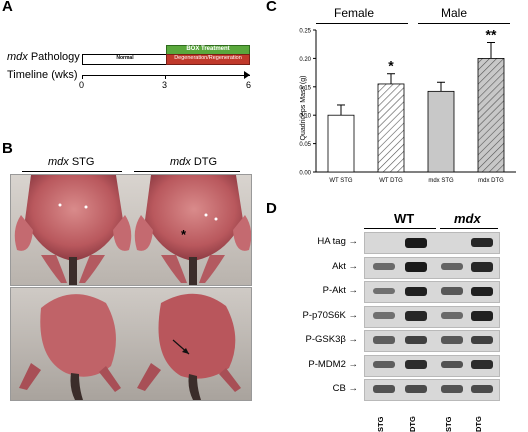  Describe the element at coordinates (478, 423) in the screenshot. I see `lane-label-3: DTG` at that location.